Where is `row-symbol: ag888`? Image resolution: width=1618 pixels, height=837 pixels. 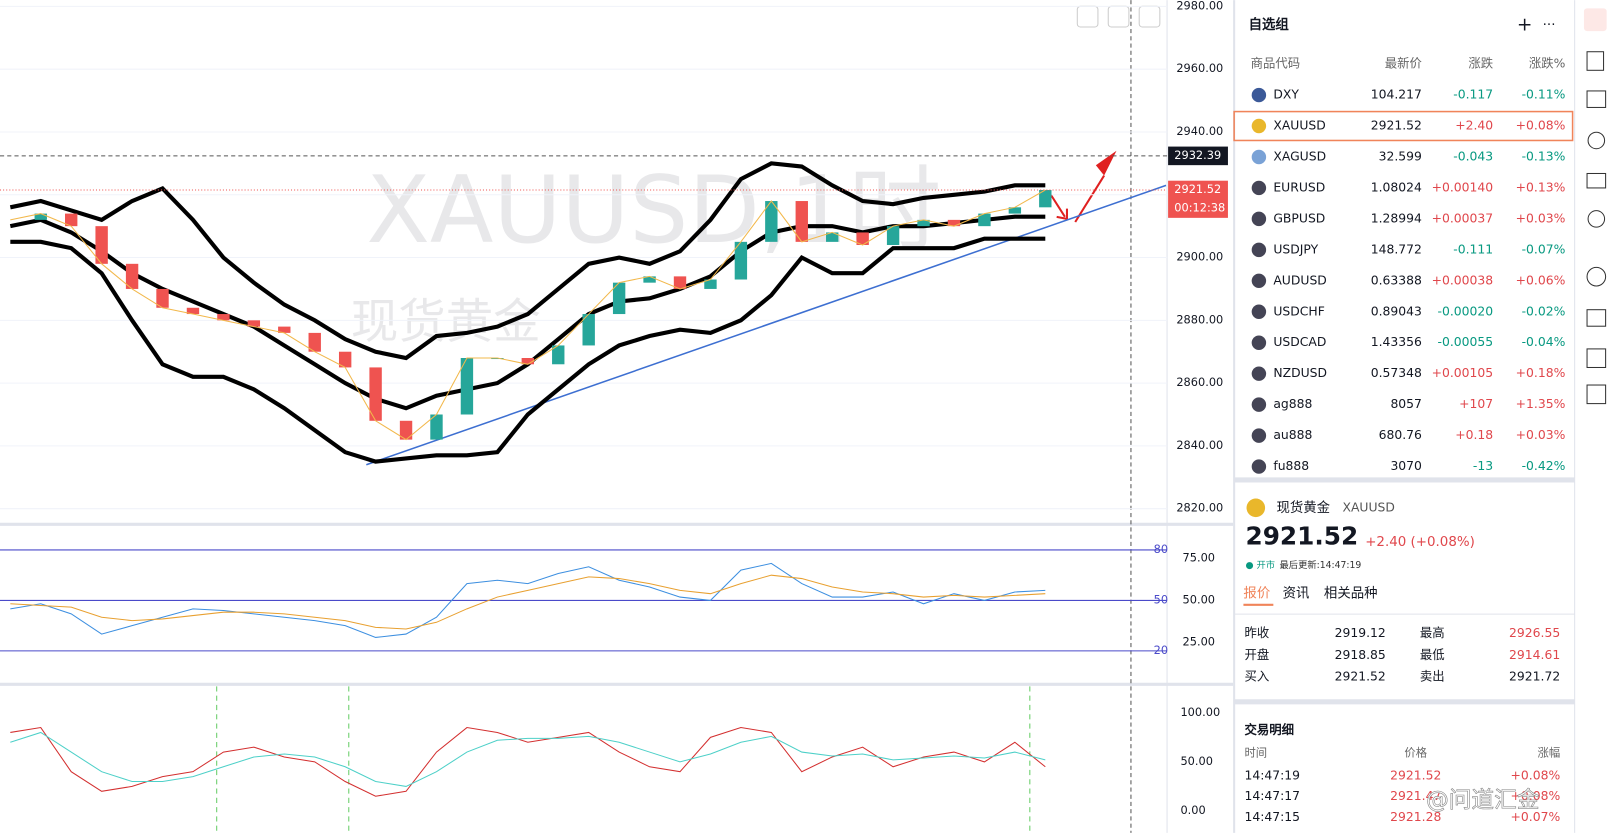
row-symbol: ag888 is located at coordinates (1292, 404).